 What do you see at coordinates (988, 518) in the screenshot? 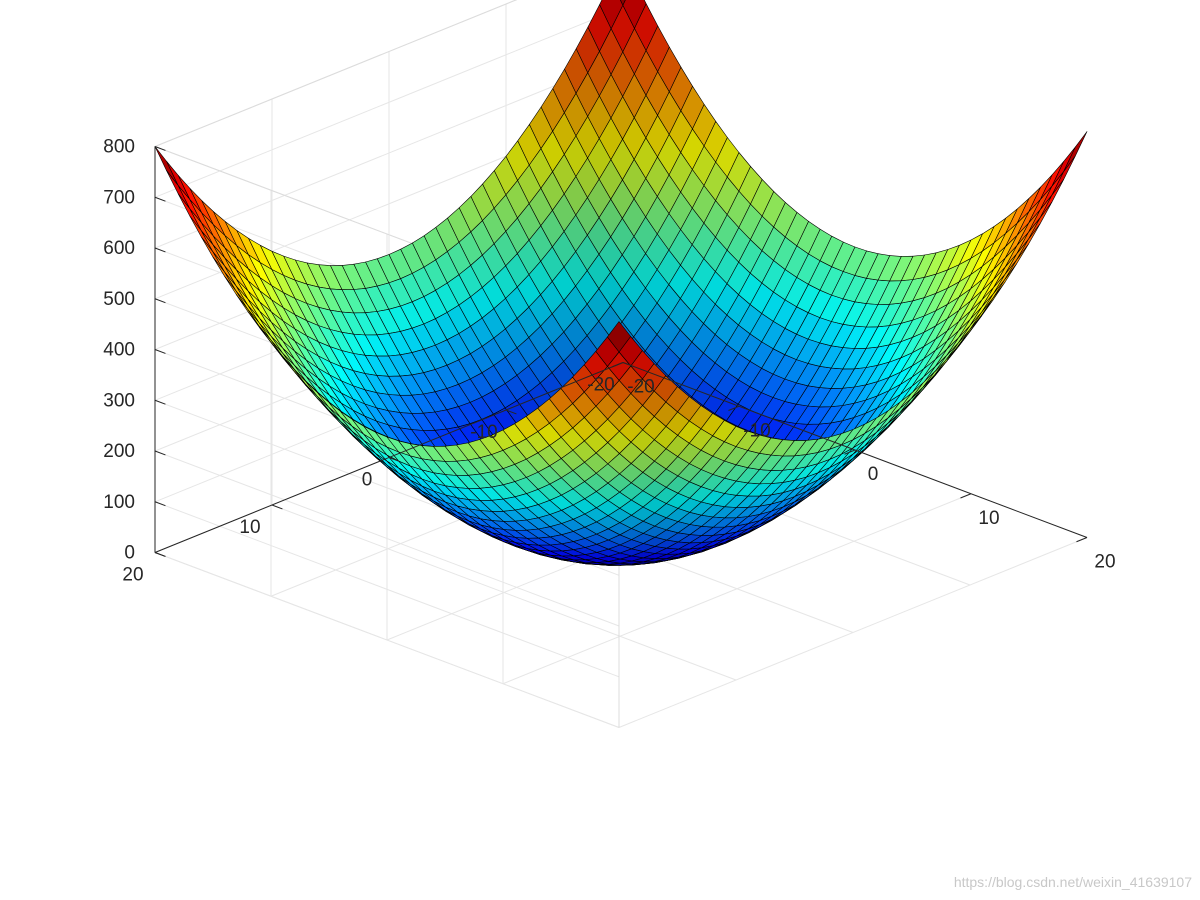
I see `x-tick-label: 10` at bounding box center [988, 518].